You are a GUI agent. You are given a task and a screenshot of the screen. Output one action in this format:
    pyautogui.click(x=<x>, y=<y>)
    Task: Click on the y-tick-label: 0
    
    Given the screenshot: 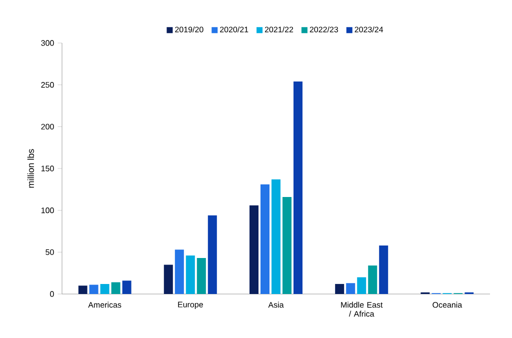 What is the action you would take?
    pyautogui.click(x=52, y=294)
    